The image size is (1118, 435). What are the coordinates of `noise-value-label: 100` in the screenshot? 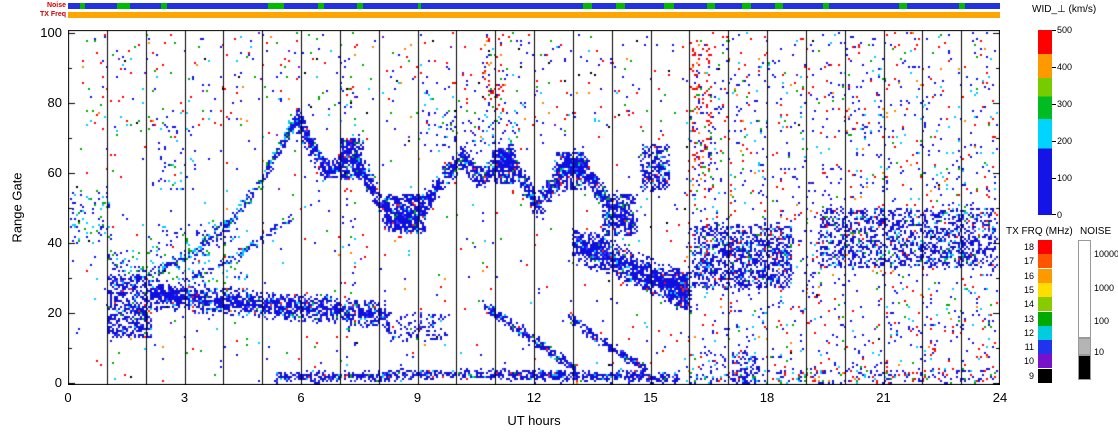 It's located at (1102, 321).